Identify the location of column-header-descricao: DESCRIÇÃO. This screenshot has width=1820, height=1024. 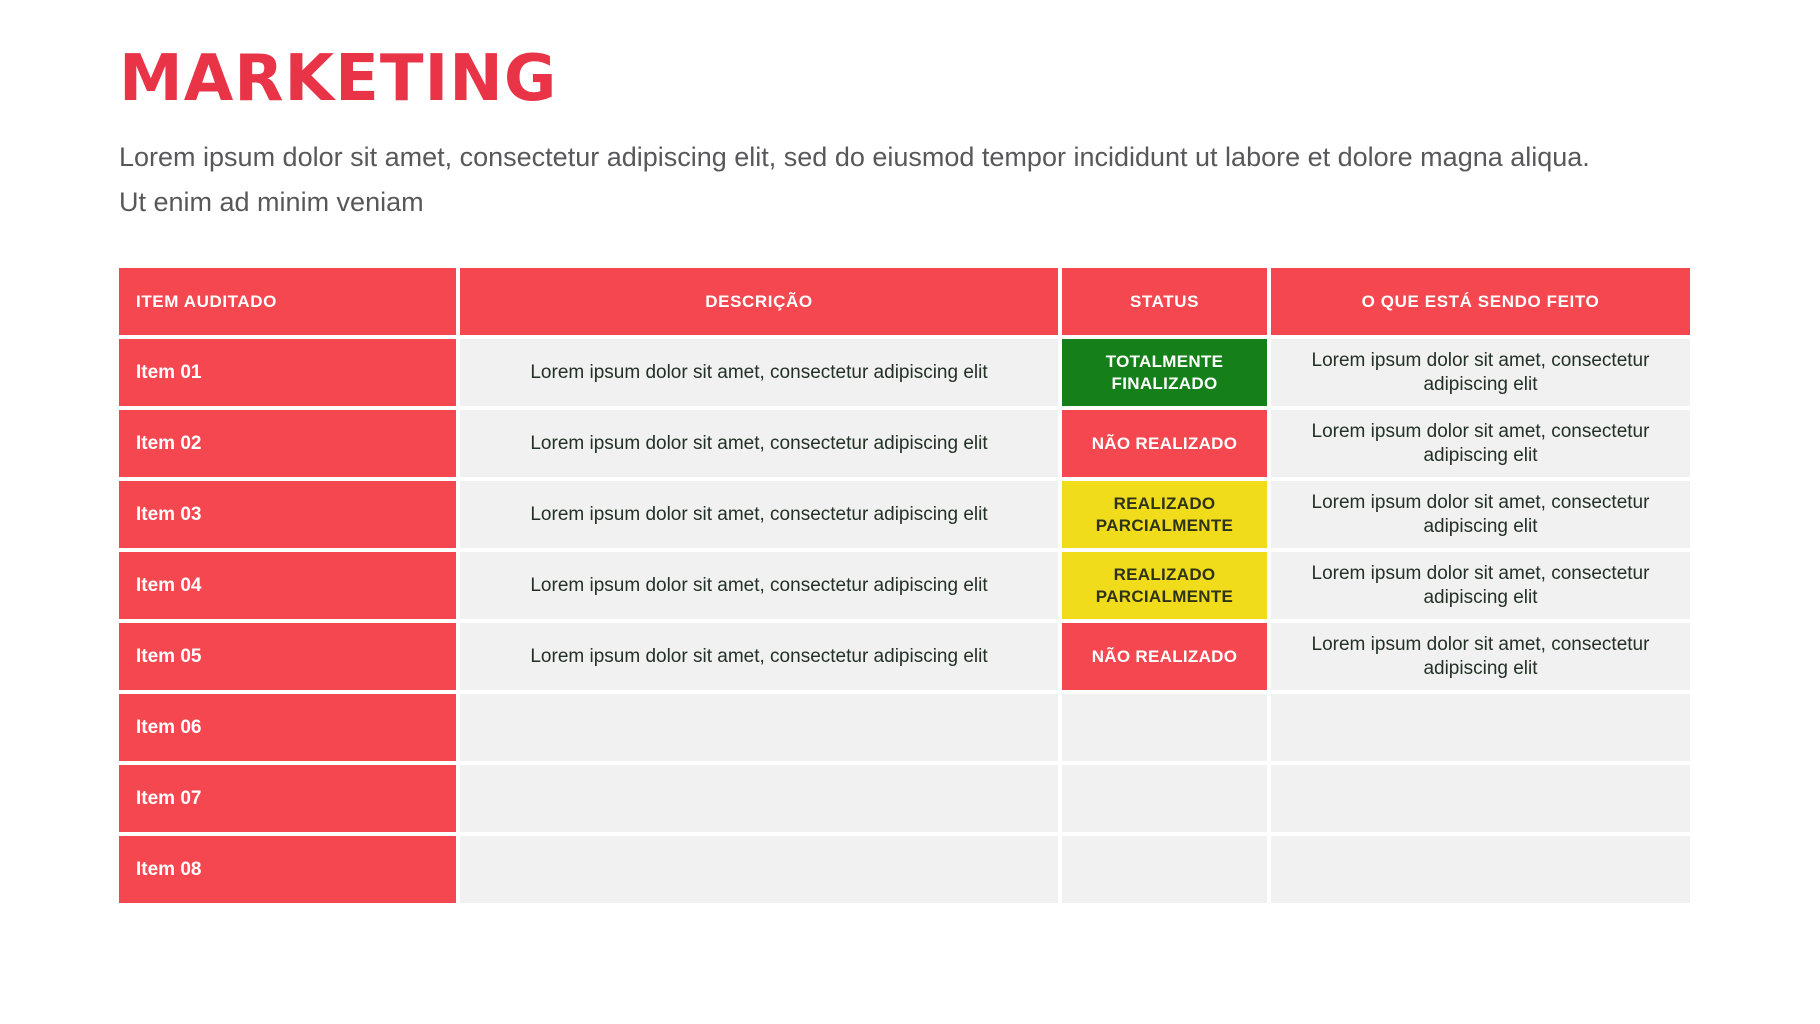
(759, 302).